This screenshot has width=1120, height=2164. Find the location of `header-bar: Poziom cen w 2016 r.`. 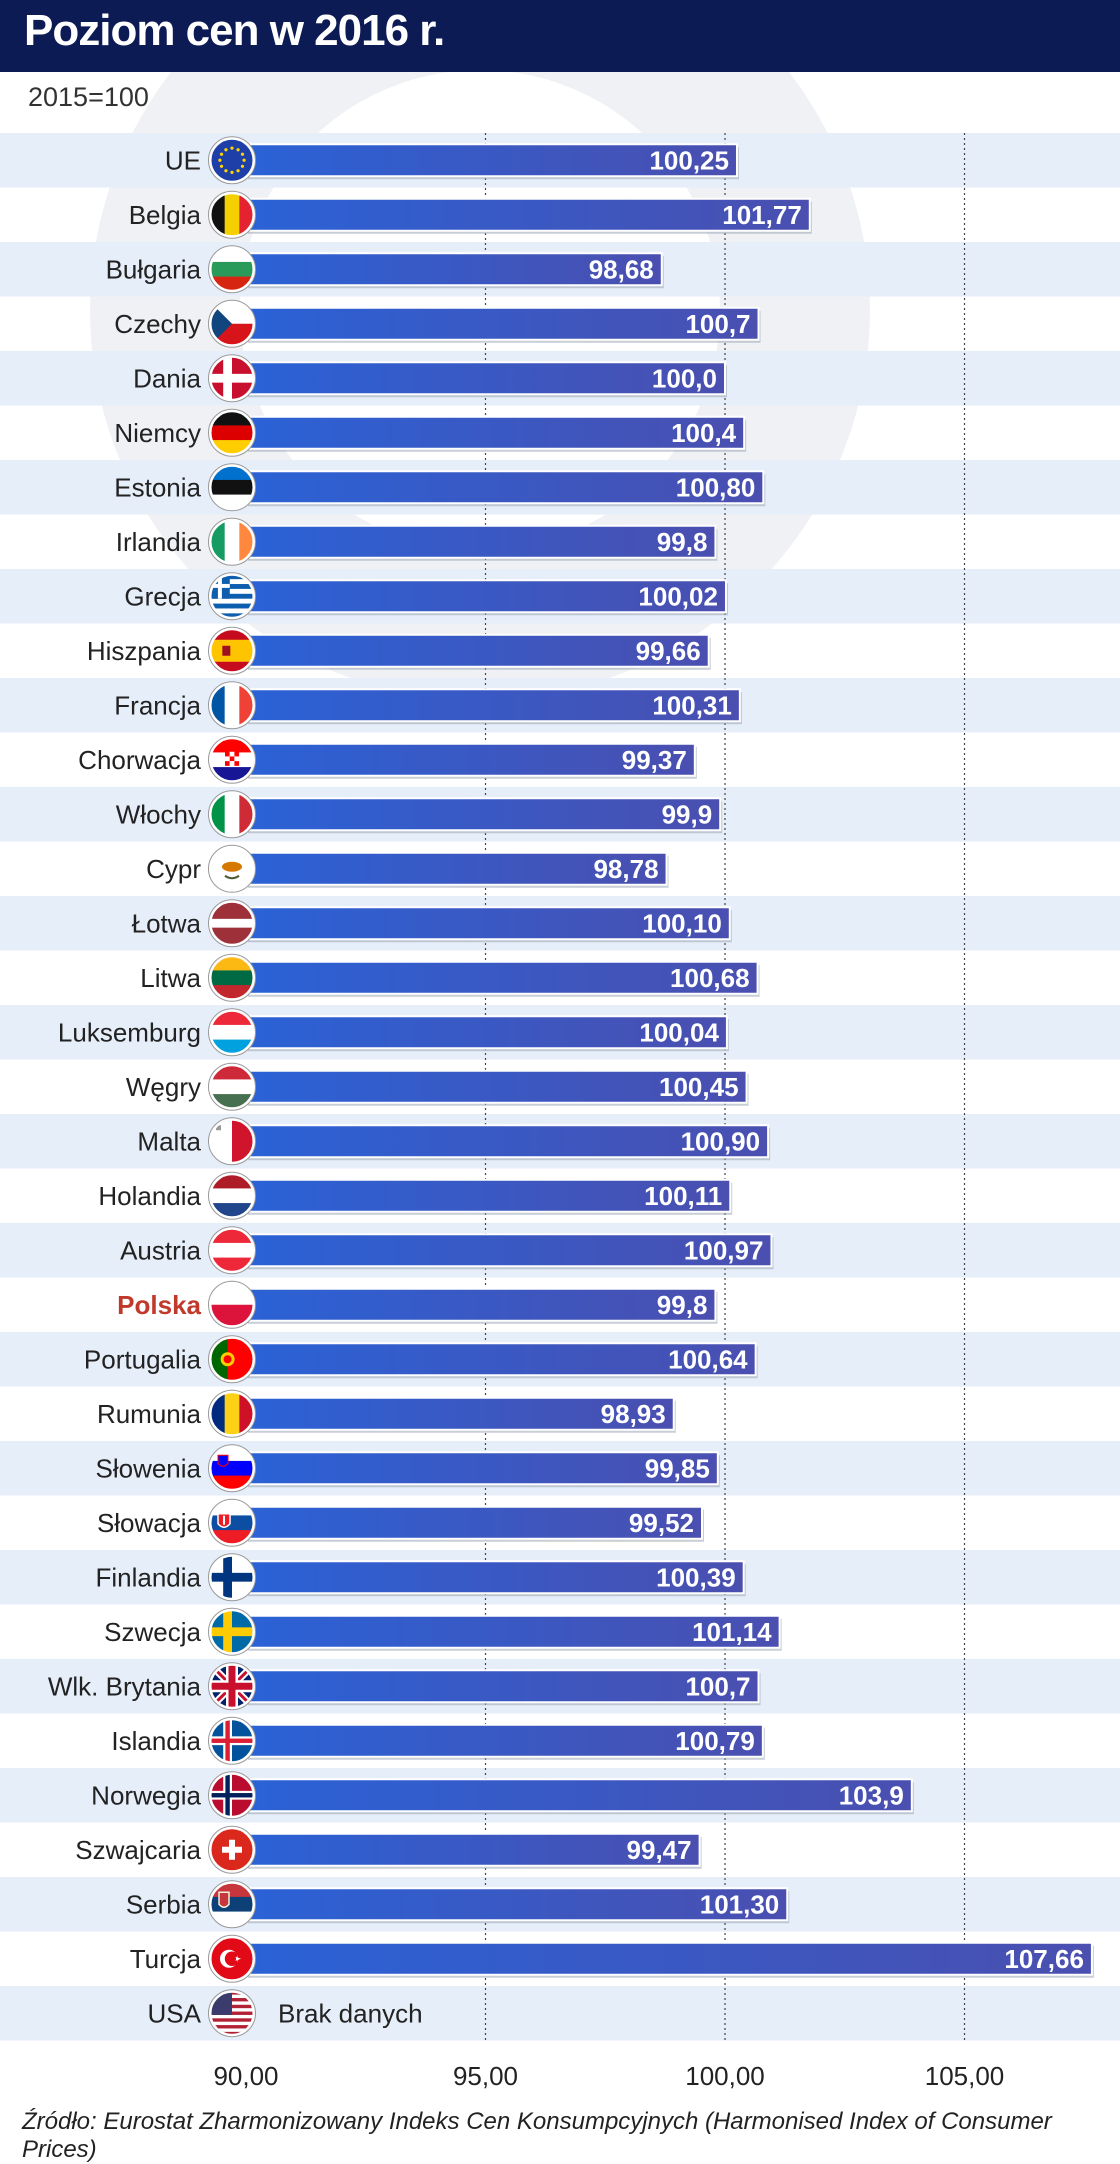

header-bar: Poziom cen w 2016 r. is located at coordinates (560, 36).